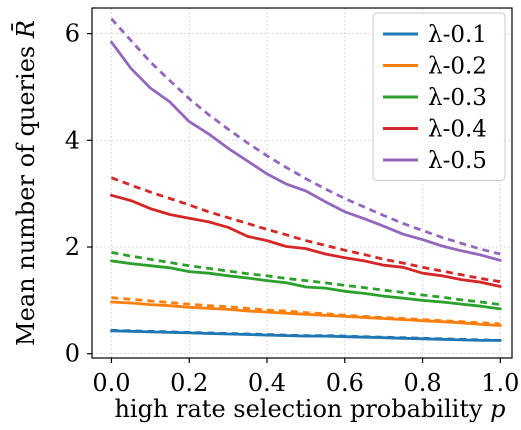  I want to click on x-tick-label: 0.2, so click(189, 383).